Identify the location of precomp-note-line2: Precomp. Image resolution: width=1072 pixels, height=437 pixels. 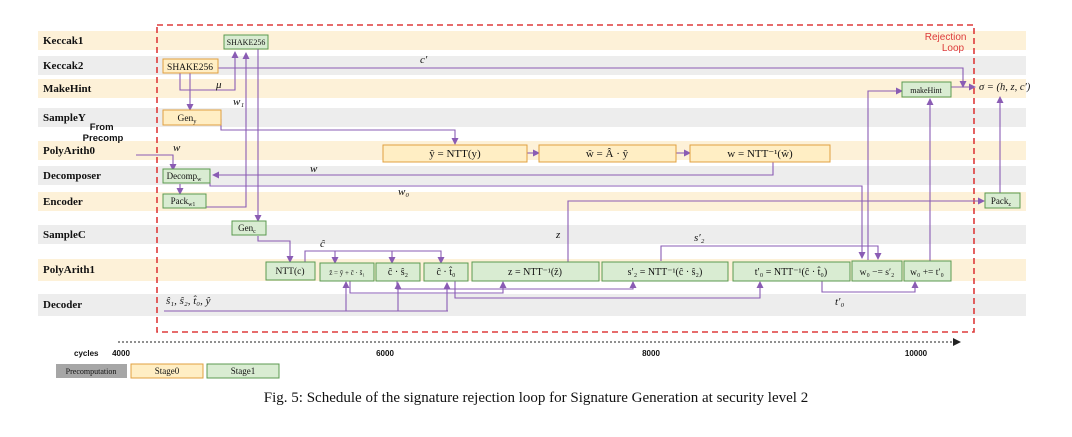
(103, 138).